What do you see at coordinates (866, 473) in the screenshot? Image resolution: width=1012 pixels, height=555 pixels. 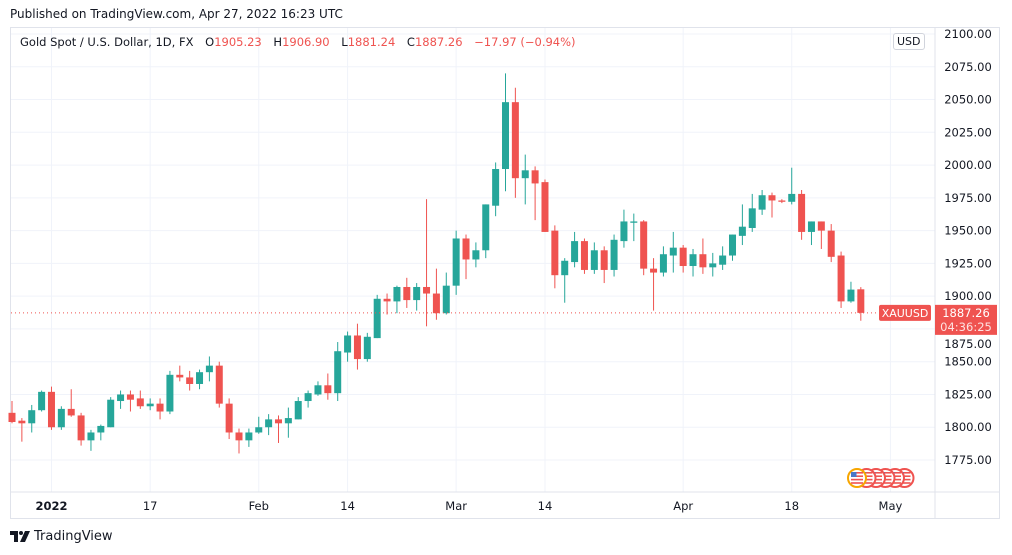 I see `flag-stripe` at bounding box center [866, 473].